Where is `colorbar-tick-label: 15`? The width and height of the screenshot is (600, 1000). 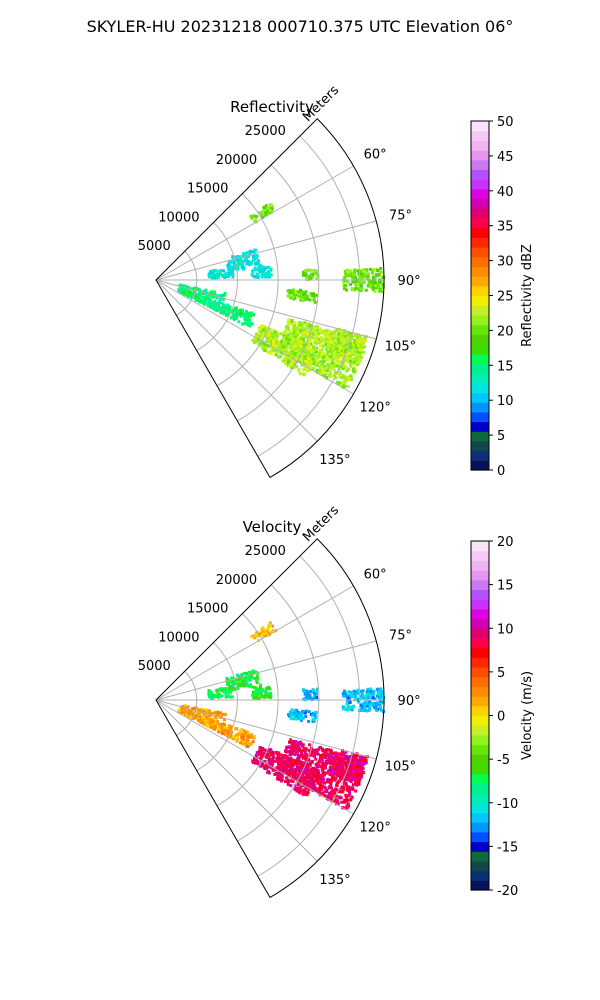 colorbar-tick-label: 15 is located at coordinates (505, 366).